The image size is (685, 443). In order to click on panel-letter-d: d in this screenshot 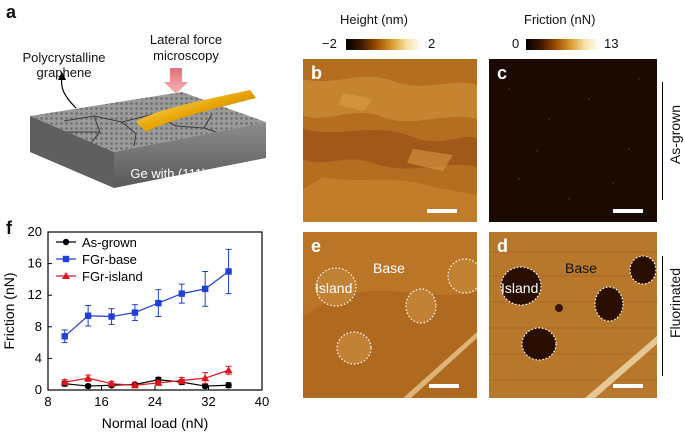, I will do `click(502, 246)`.